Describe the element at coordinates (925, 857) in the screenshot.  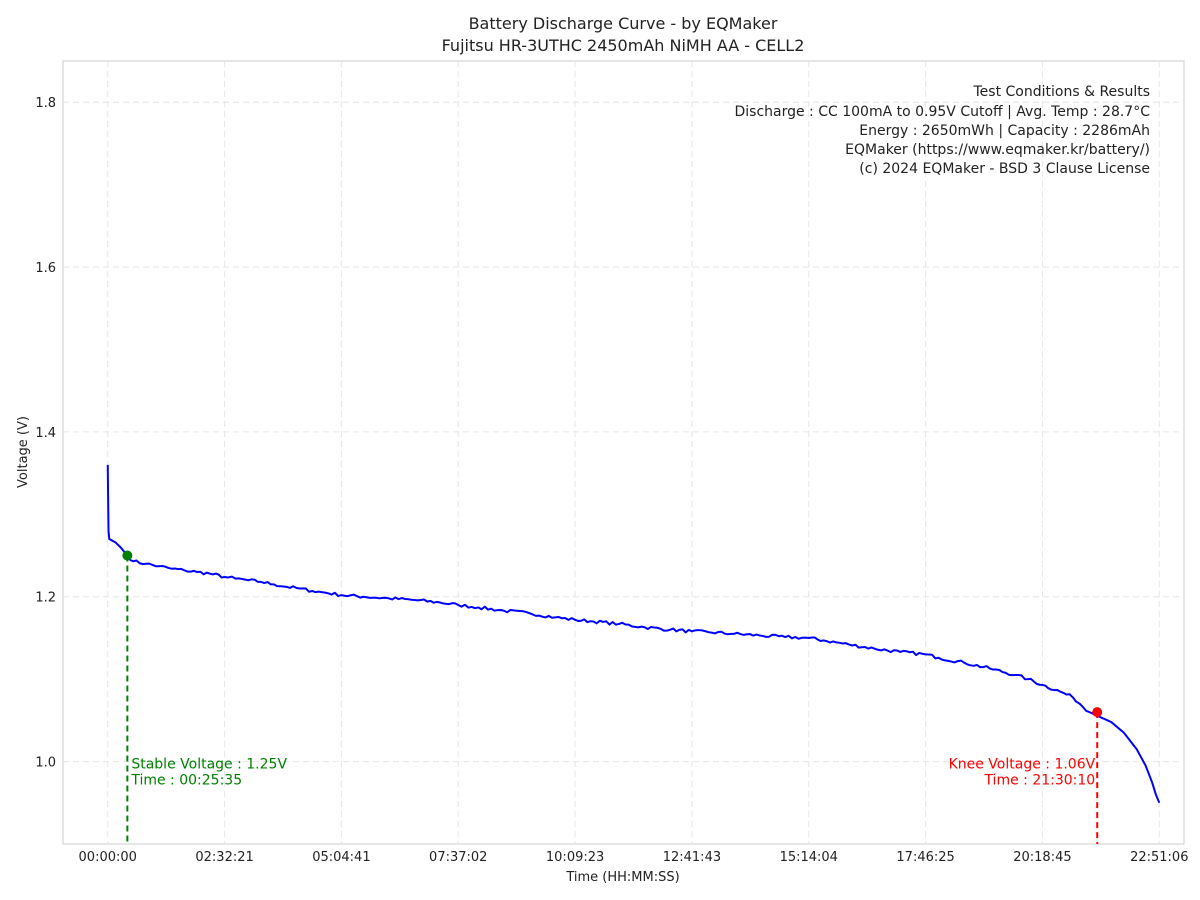
I see `x-tick-label: 17:46:25` at that location.